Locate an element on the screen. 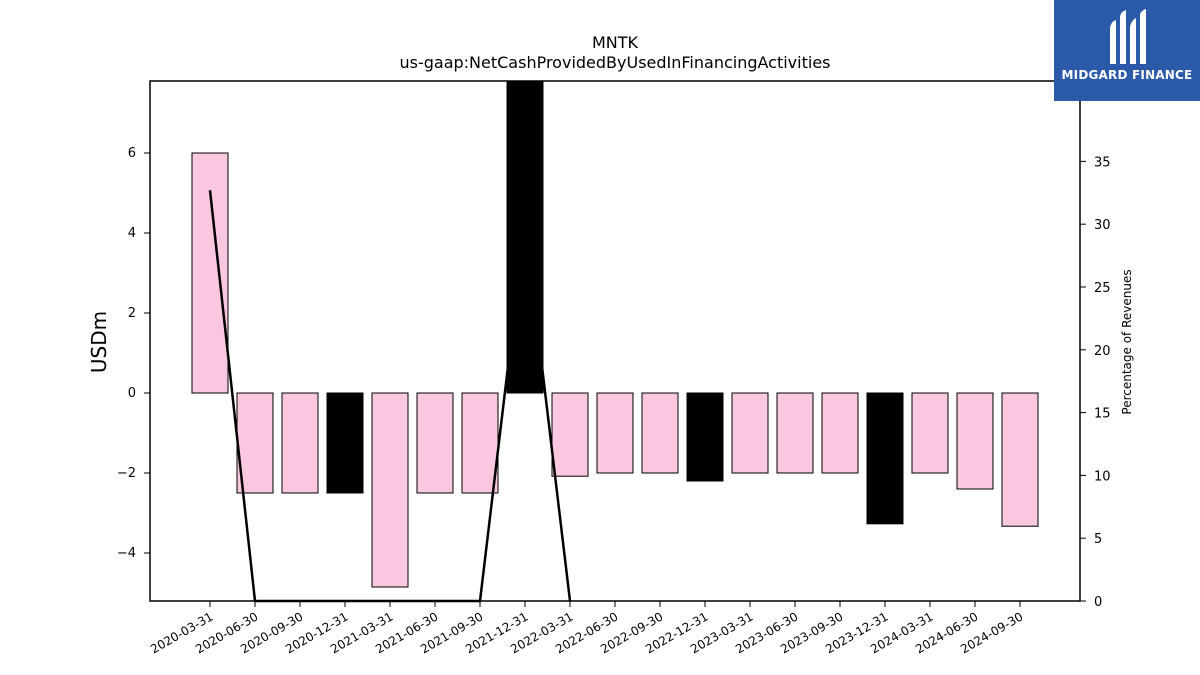 Image resolution: width=1200 pixels, height=675 pixels. y2-tick-label: 35 is located at coordinates (1102, 162).